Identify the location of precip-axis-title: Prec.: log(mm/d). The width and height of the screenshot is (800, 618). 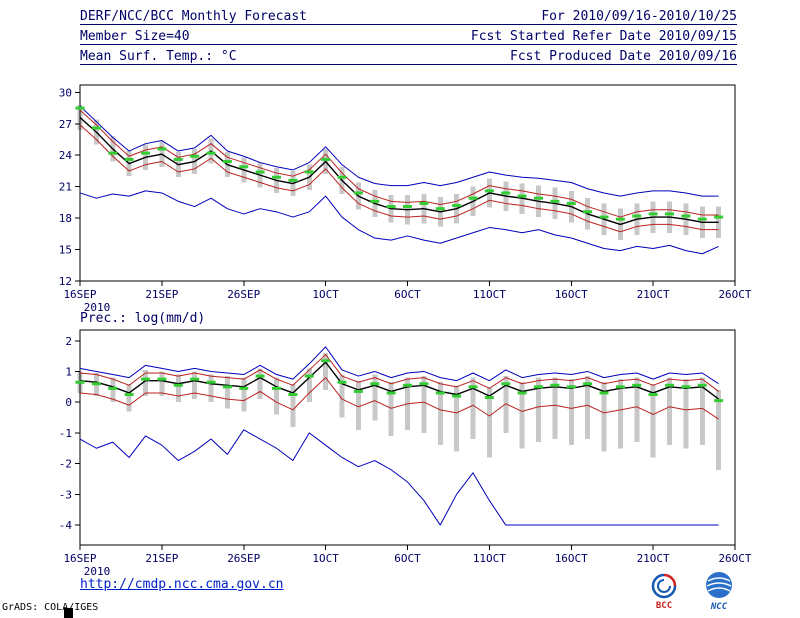
(143, 318).